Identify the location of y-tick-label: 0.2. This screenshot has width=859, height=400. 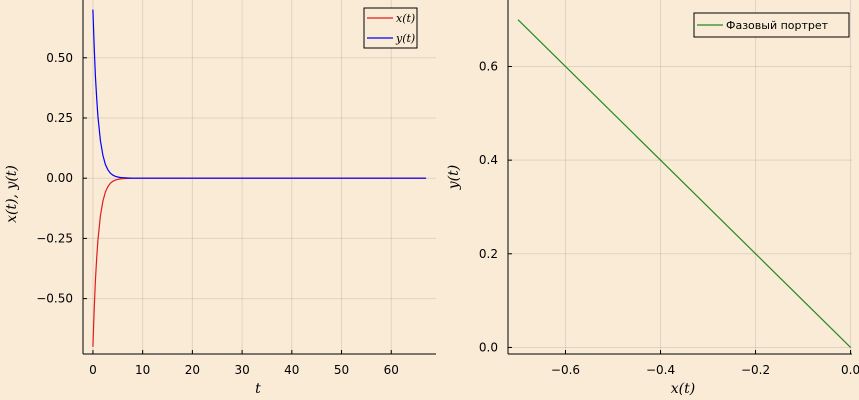
(488, 254).